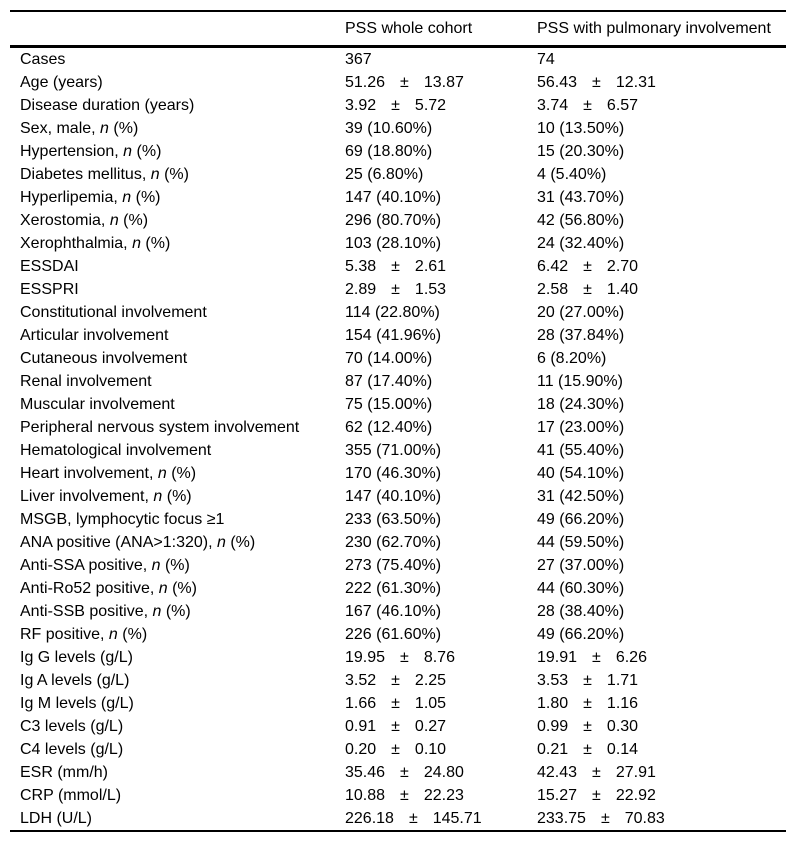 The height and width of the screenshot is (844, 795). What do you see at coordinates (546, 59) in the screenshot?
I see `value-pulmonary-involvement: 74` at bounding box center [546, 59].